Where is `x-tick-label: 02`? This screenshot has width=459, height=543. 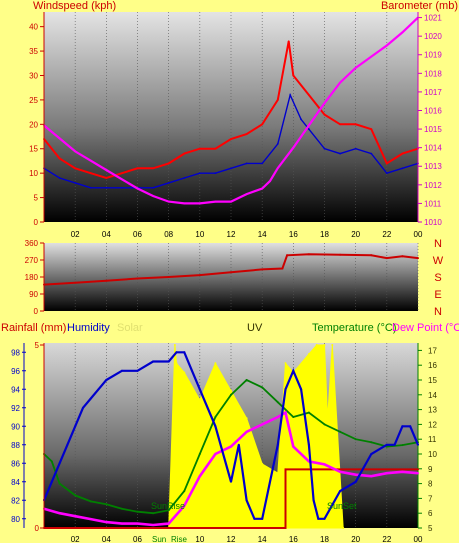 x-tick-label: 02 is located at coordinates (75, 234).